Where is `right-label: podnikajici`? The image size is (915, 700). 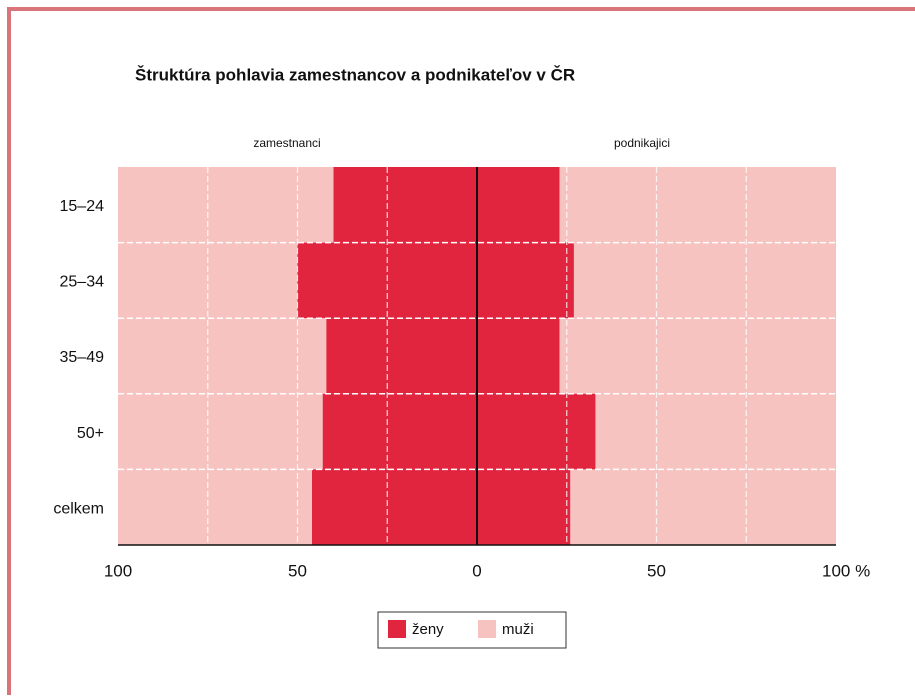
right-label: podnikajici is located at coordinates (642, 143).